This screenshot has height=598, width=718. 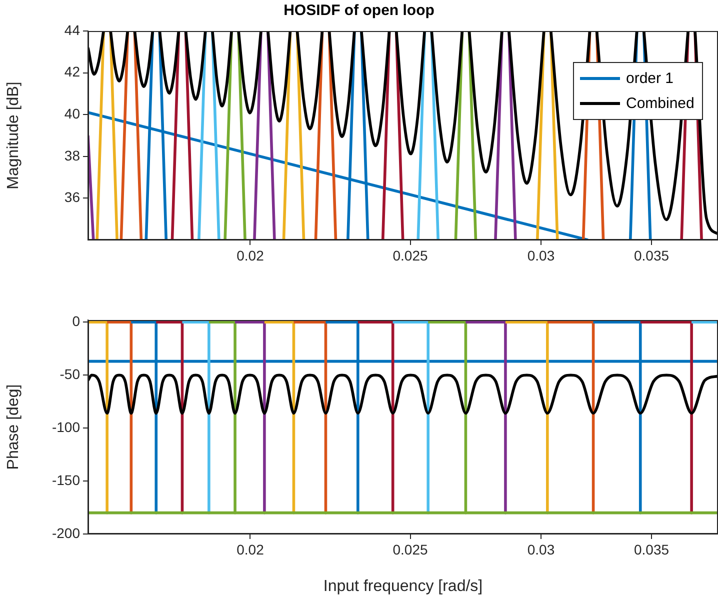 I want to click on y-tick-label: 44, so click(x=72, y=30).